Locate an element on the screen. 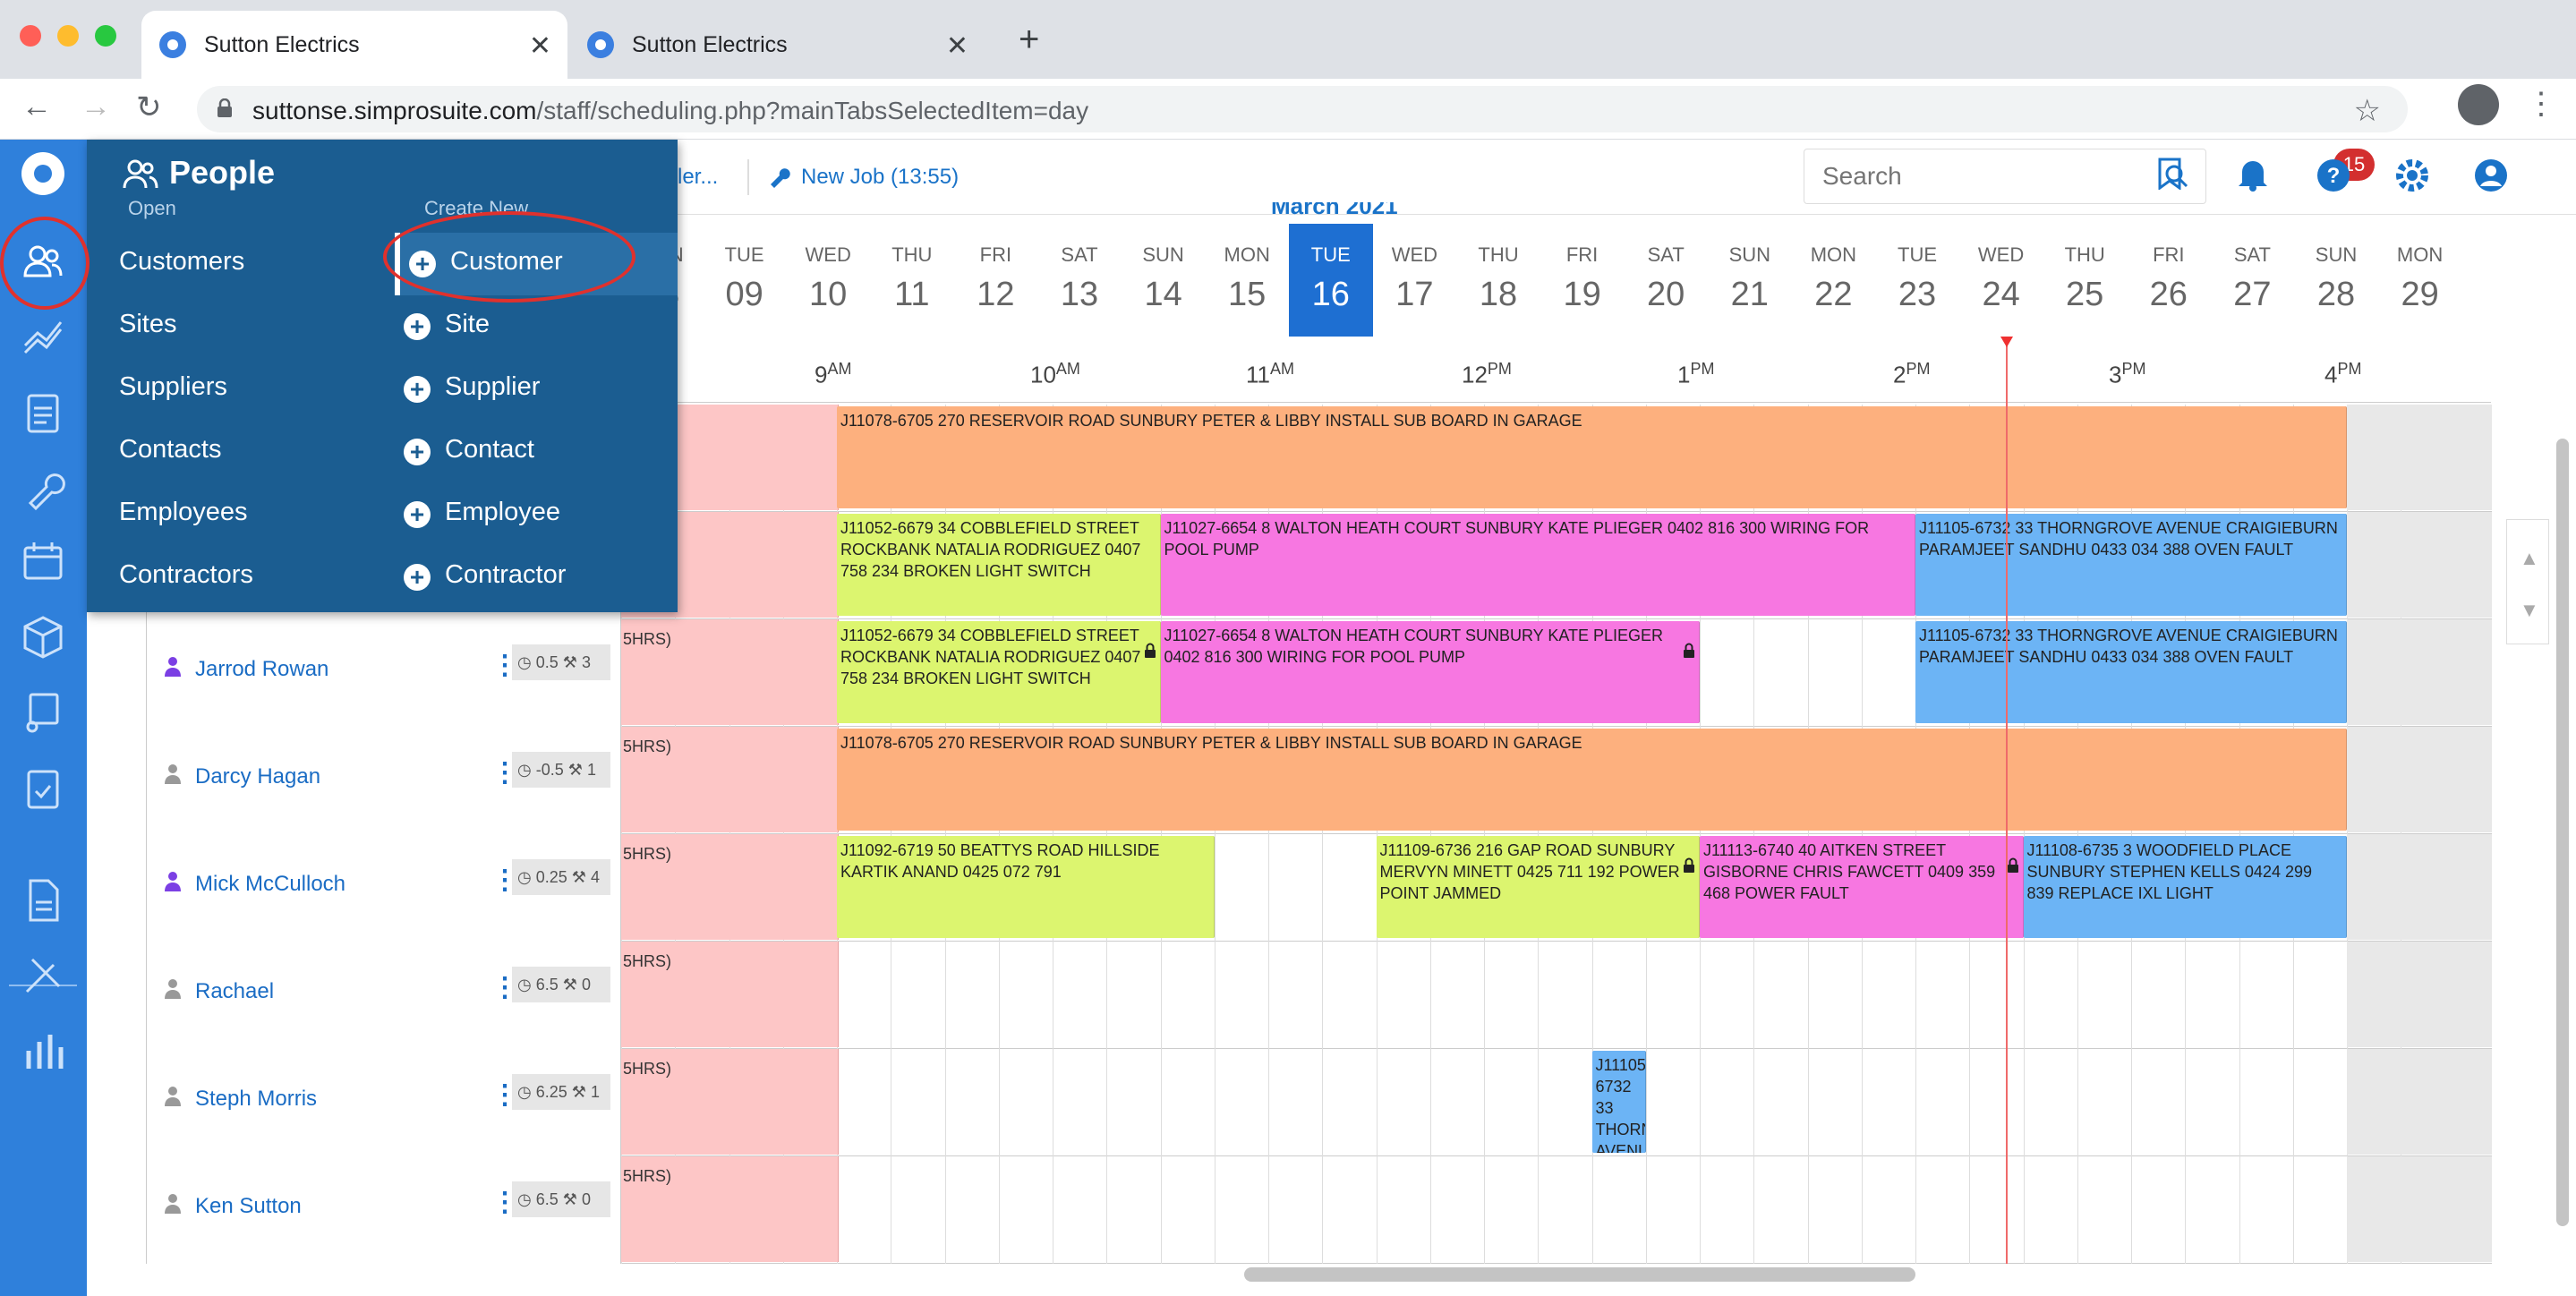 This screenshot has width=2576, height=1296. date-column-20: SAT 20 is located at coordinates (1666, 280).